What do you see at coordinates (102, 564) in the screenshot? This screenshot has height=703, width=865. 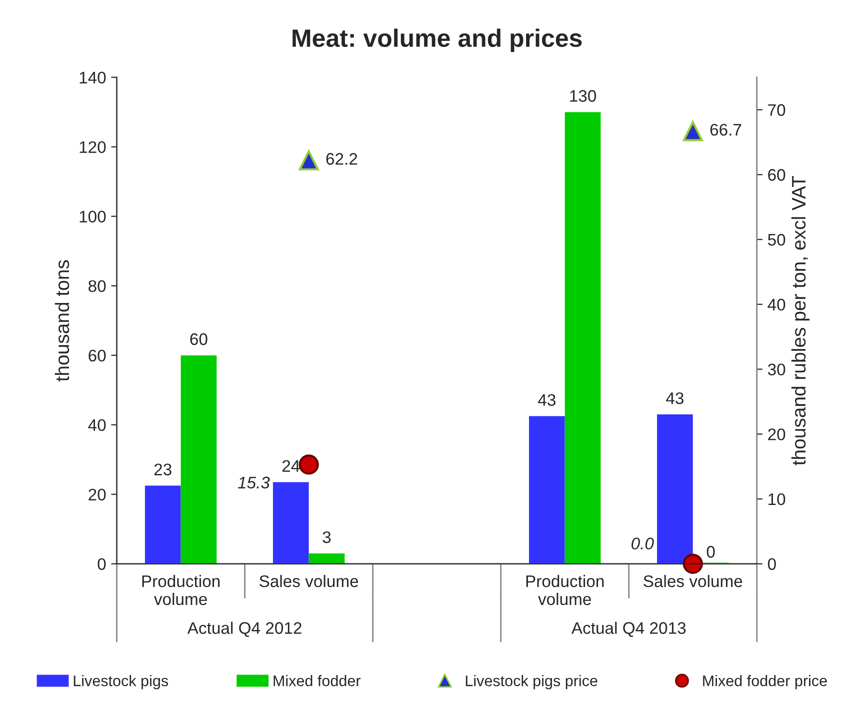 I see `y-tick-label: 0` at bounding box center [102, 564].